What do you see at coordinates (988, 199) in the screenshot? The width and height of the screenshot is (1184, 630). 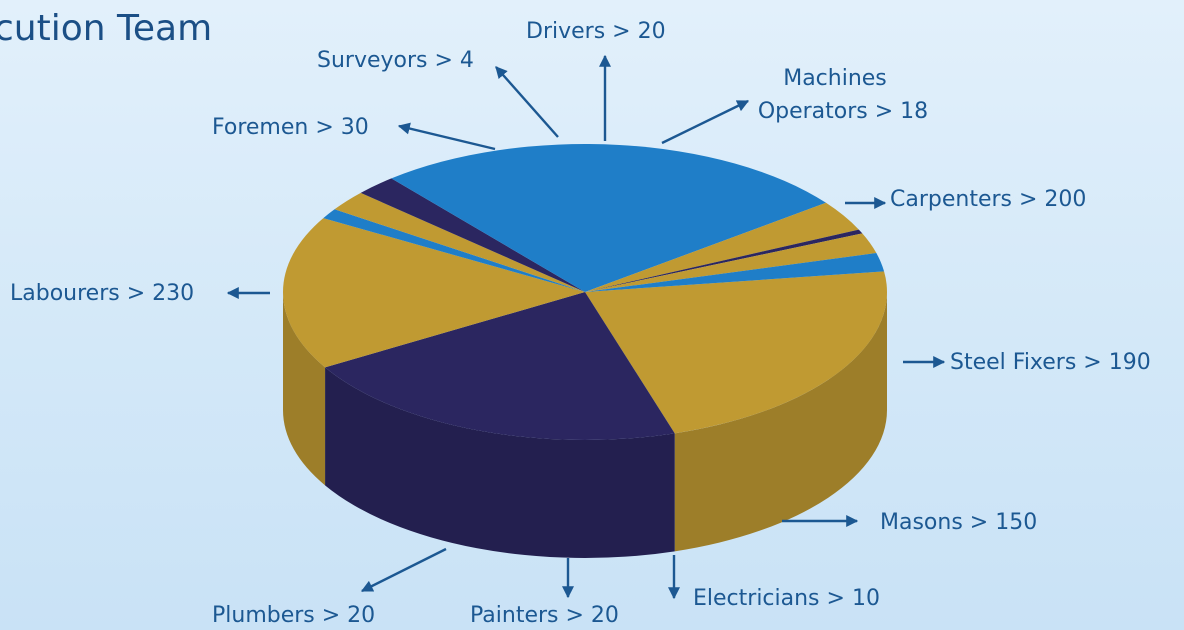 I see `label-carpenters: Carpenters > 200` at bounding box center [988, 199].